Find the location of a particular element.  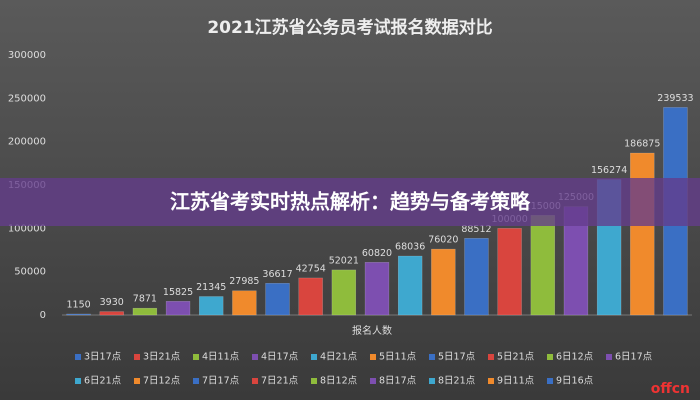

legend-label: 5日17点 is located at coordinates (457, 357).